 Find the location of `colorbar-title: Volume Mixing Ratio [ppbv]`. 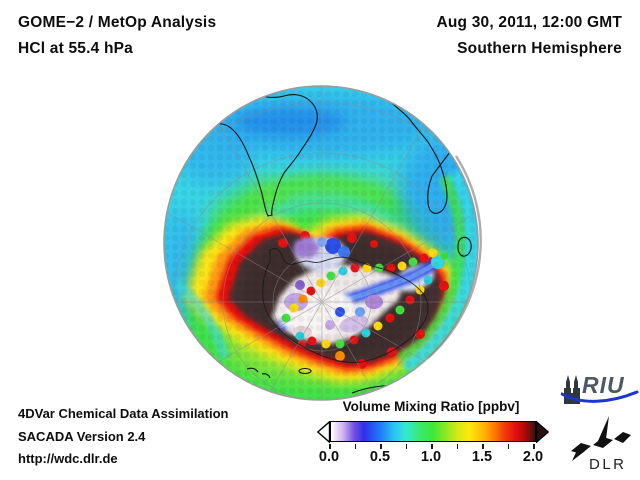

colorbar-title: Volume Mixing Ratio [ppbv] is located at coordinates (431, 406).